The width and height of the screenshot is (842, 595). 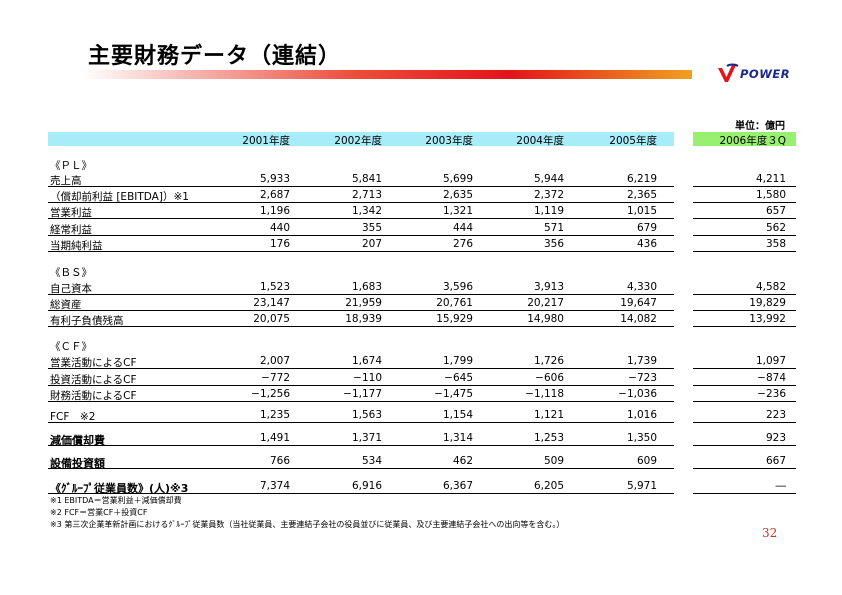 What do you see at coordinates (274, 361) in the screenshot?
I see `row-value: 2,007` at bounding box center [274, 361].